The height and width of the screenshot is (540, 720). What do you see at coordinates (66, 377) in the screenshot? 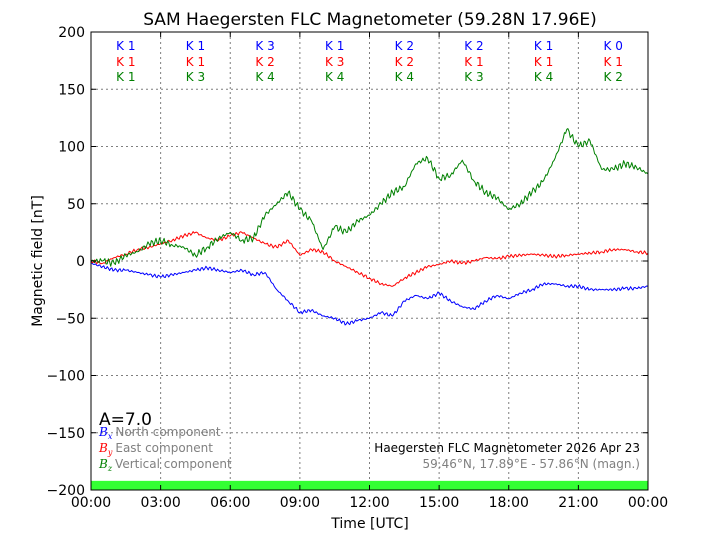
I see `y-tick-label: −100` at bounding box center [66, 377].